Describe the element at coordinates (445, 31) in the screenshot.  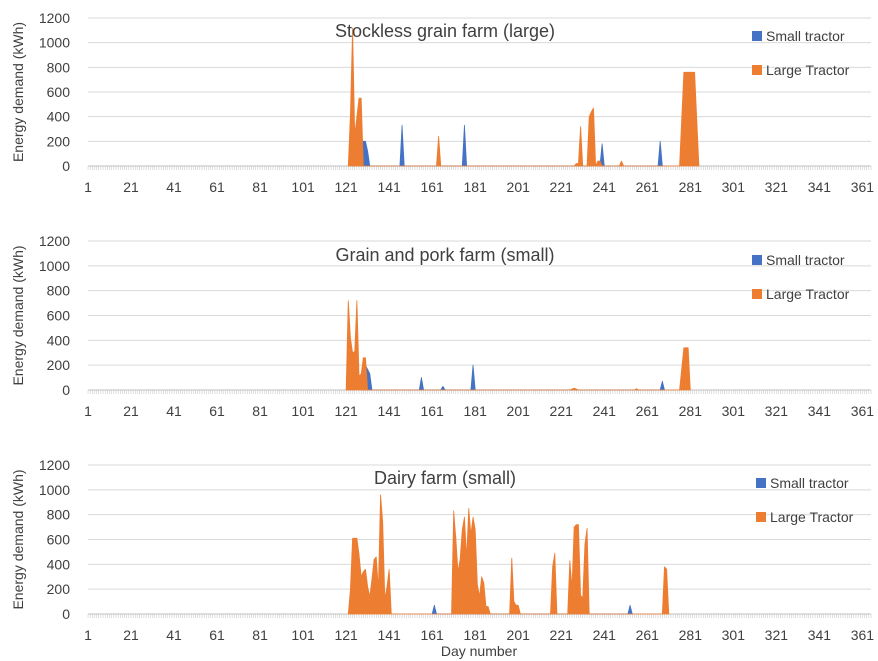
I see `chart-title: Stockless grain farm (large)` at that location.